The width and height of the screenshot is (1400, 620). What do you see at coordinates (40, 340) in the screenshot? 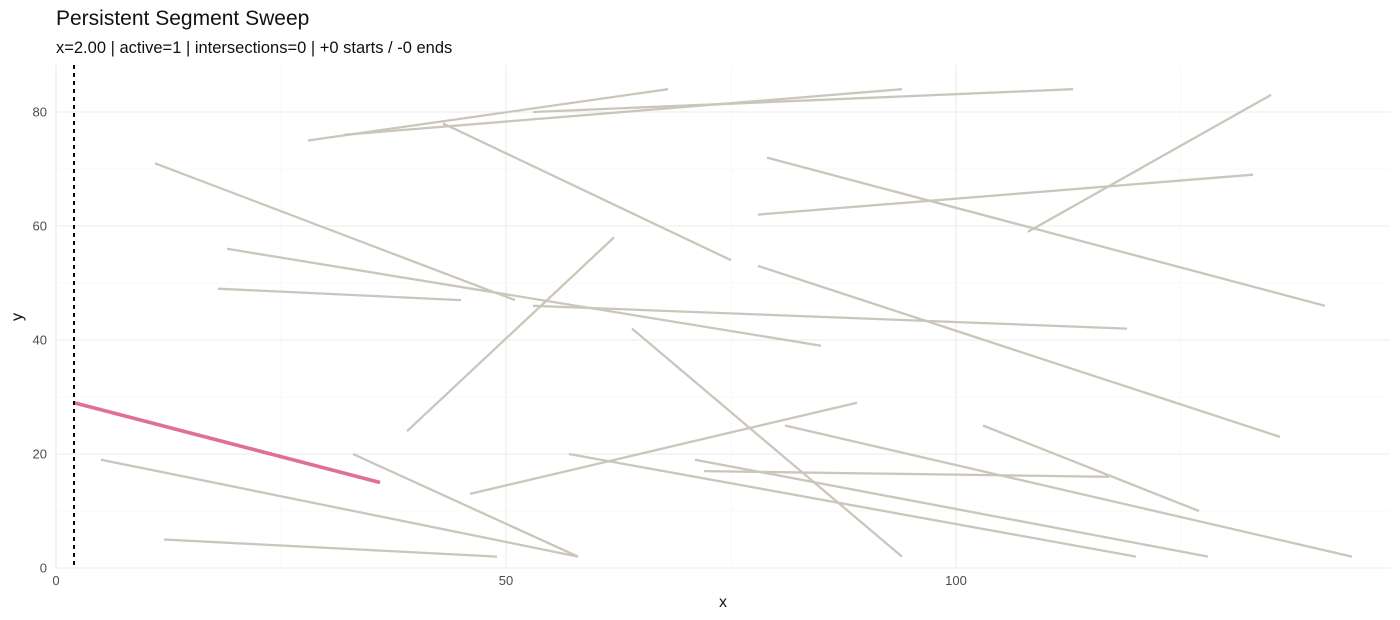
I see `y-tick-label: 40` at bounding box center [40, 340].